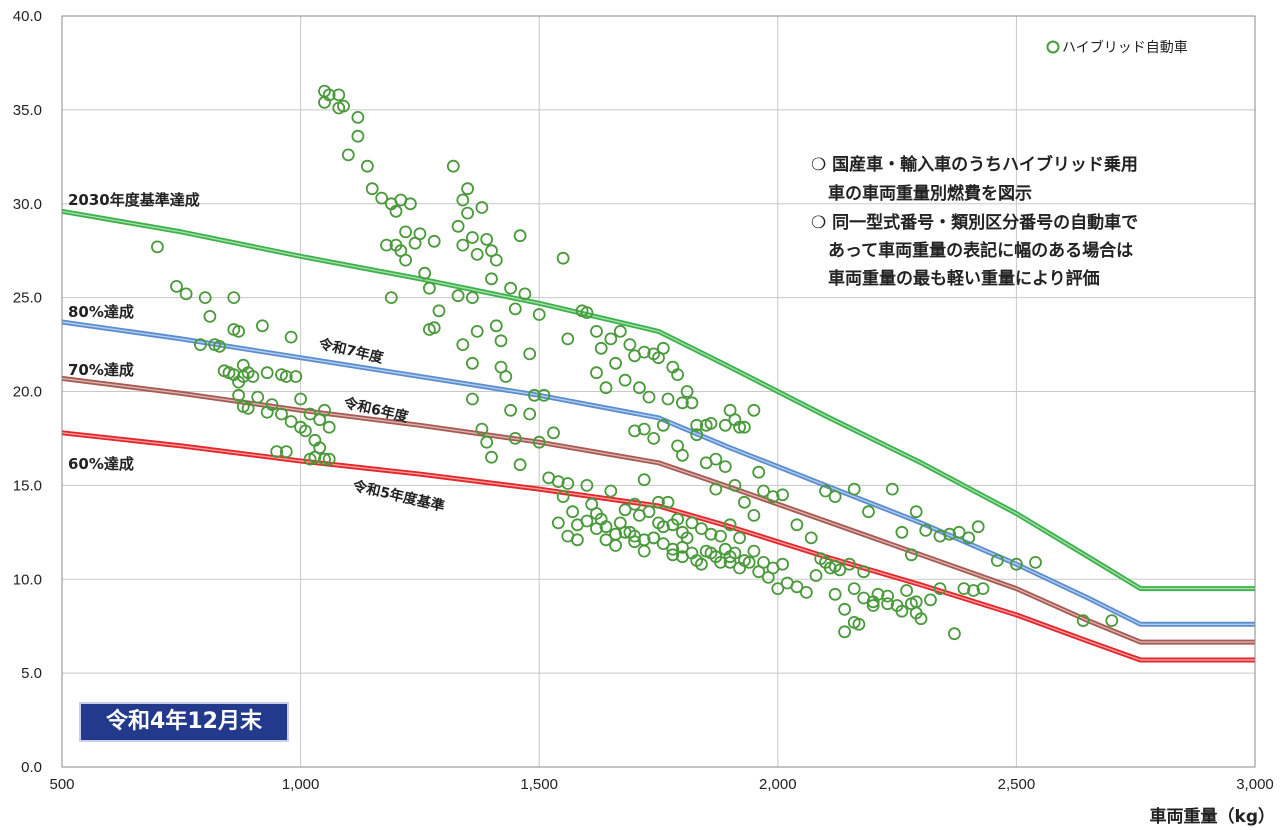 Image resolution: width=1287 pixels, height=830 pixels. What do you see at coordinates (921, 193) in the screenshot?
I see `note-line-2: 車の車両重量別燃費を図示` at bounding box center [921, 193].